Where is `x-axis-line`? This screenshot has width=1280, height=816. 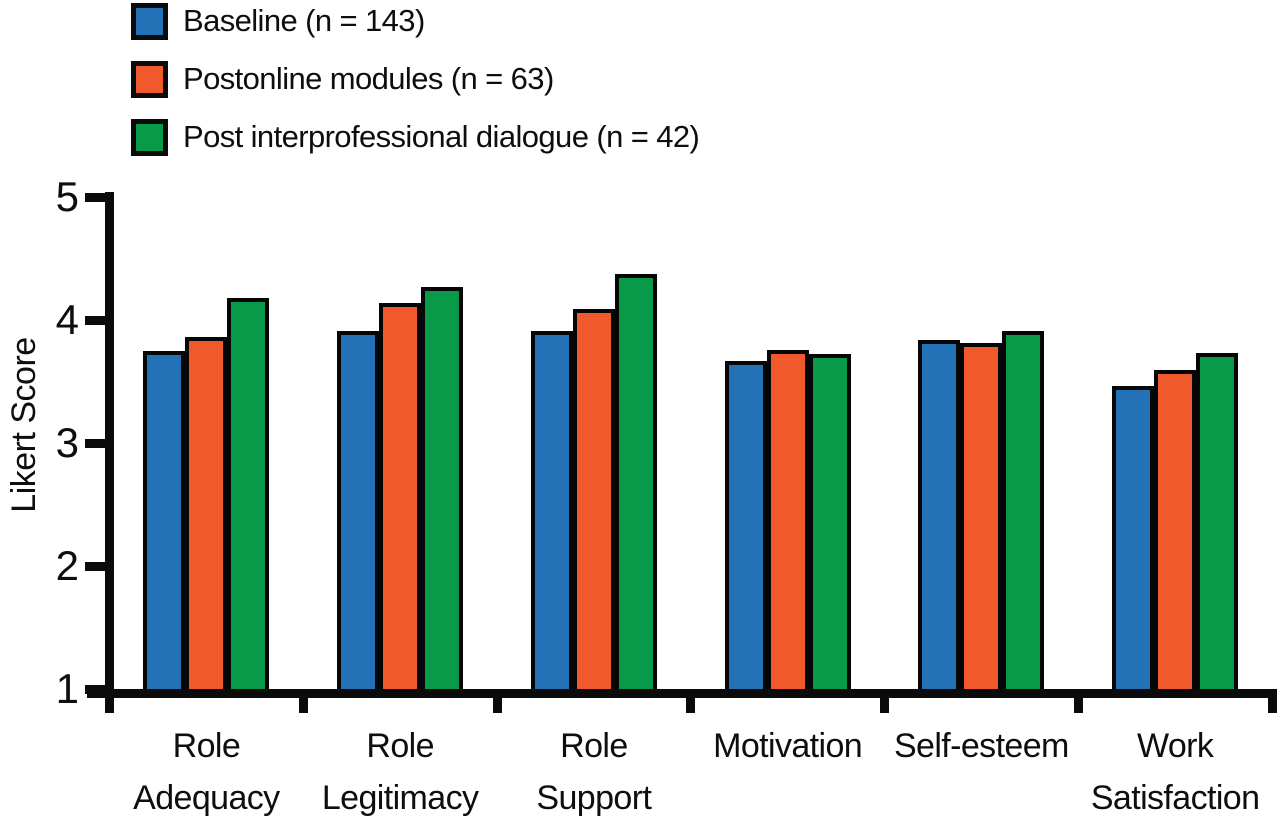 x-axis-line is located at coordinates (679, 693).